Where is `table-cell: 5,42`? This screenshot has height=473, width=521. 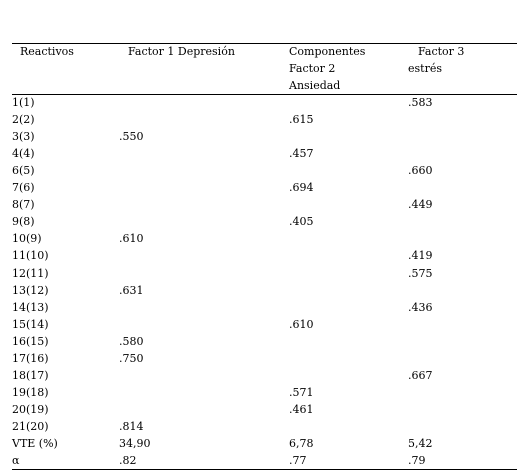
table-cell: 5,42 is located at coordinates (420, 443).